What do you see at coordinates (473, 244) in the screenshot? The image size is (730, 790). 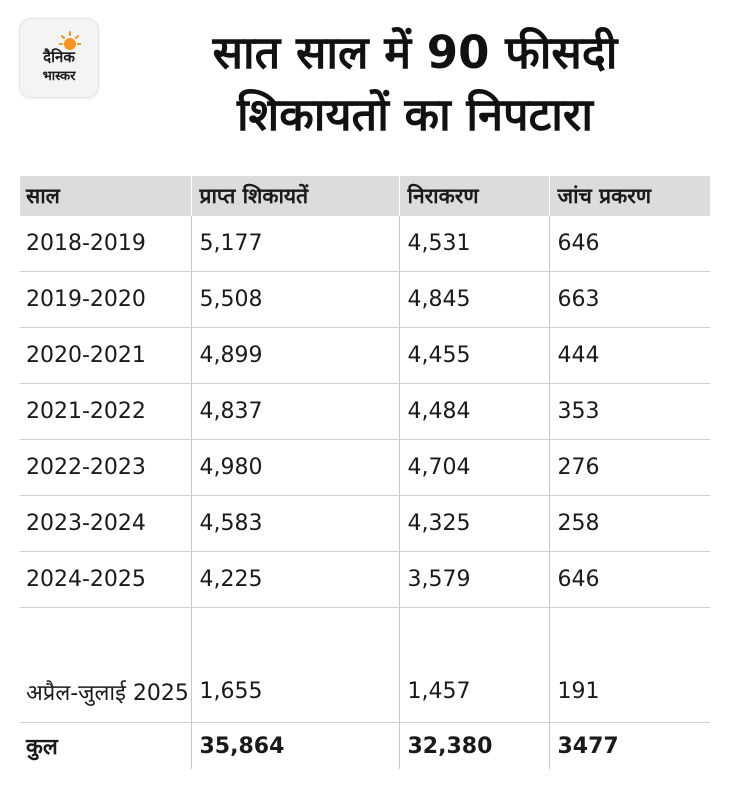 I see `cell-resolved: 4,531` at bounding box center [473, 244].